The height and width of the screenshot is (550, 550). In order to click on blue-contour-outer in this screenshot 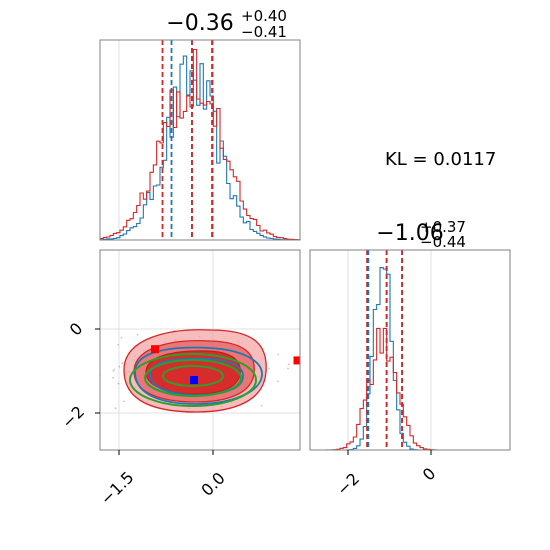, I will do `click(198, 375)`.